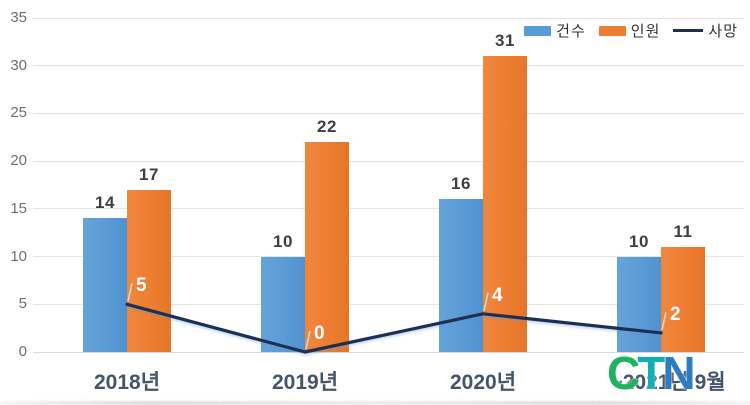 The image size is (750, 405). I want to click on legend-label-persons: 인원, so click(645, 31).